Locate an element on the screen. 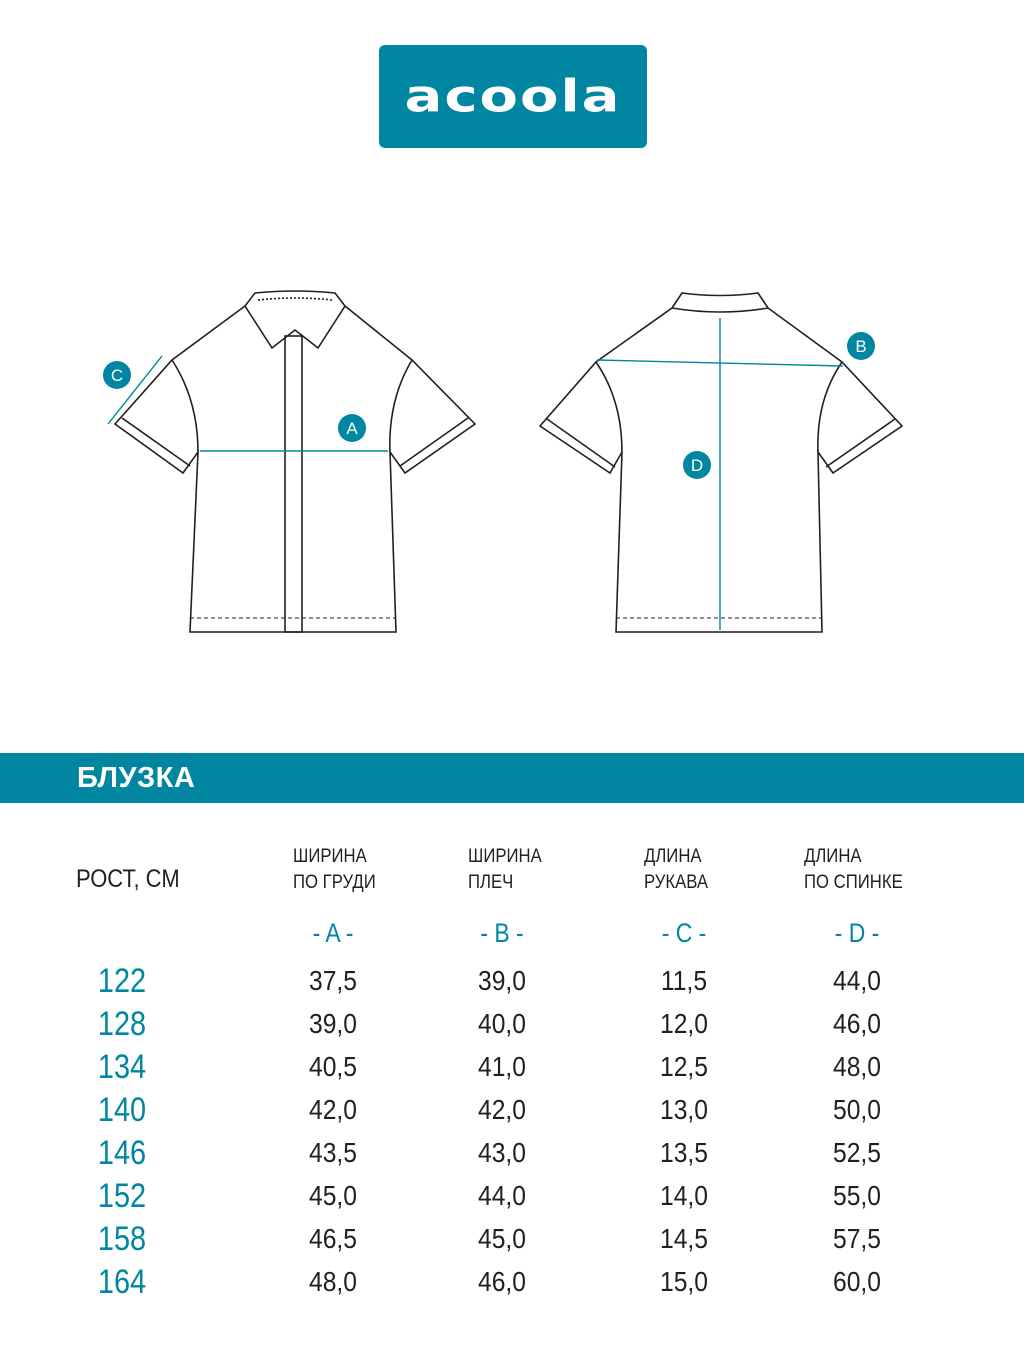 The image size is (1024, 1365). measurement-value: 43,5 is located at coordinates (333, 1152).